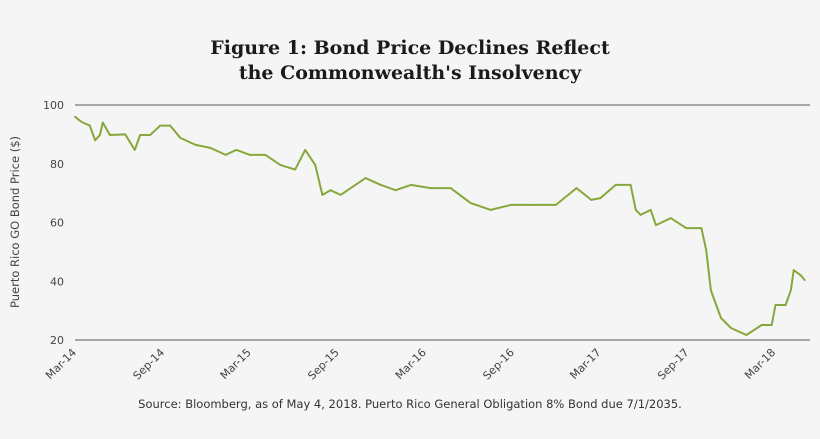 The width and height of the screenshot is (820, 439). Describe the element at coordinates (57, 223) in the screenshot. I see `y-tick-label: 60` at that location.